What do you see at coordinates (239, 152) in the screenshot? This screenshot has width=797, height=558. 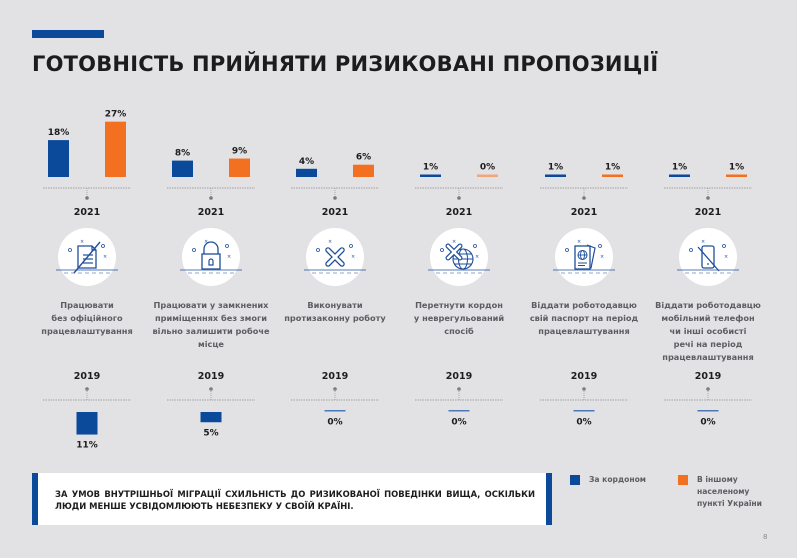 I see `bar-value-label: 9%` at bounding box center [239, 152].